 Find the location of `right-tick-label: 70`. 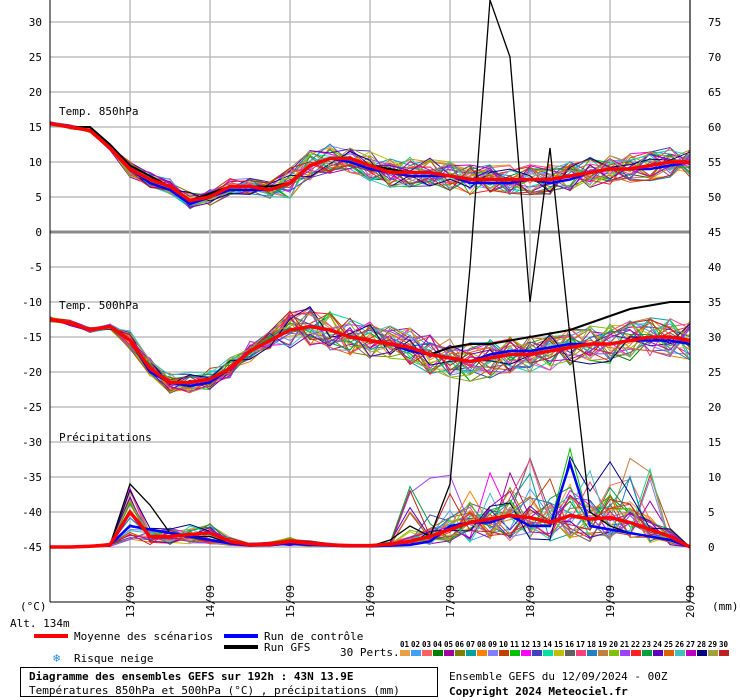

right-tick-label: 70 is located at coordinates (714, 57).